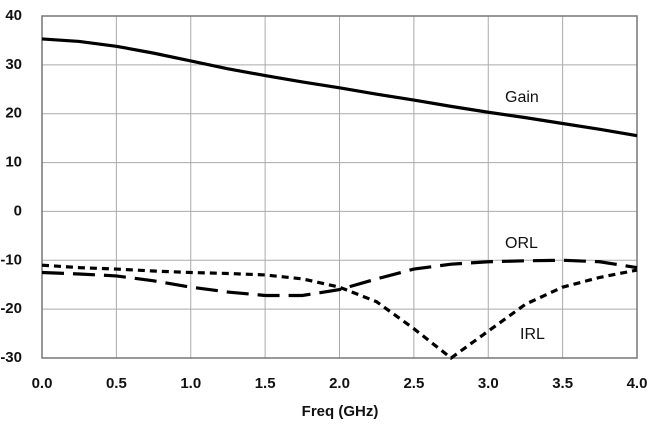 The width and height of the screenshot is (652, 428). Describe the element at coordinates (116, 383) in the screenshot. I see `x-tick-label: 0.5` at that location.